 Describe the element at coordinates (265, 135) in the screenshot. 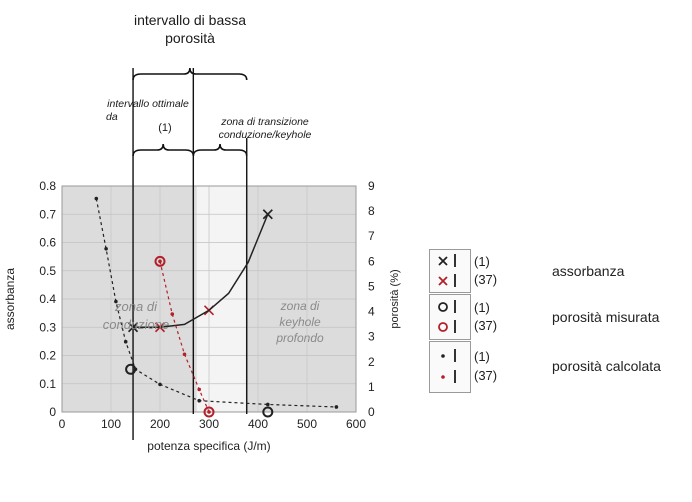

I see `transition-zone-line-2: conduzione/keyhole` at that location.